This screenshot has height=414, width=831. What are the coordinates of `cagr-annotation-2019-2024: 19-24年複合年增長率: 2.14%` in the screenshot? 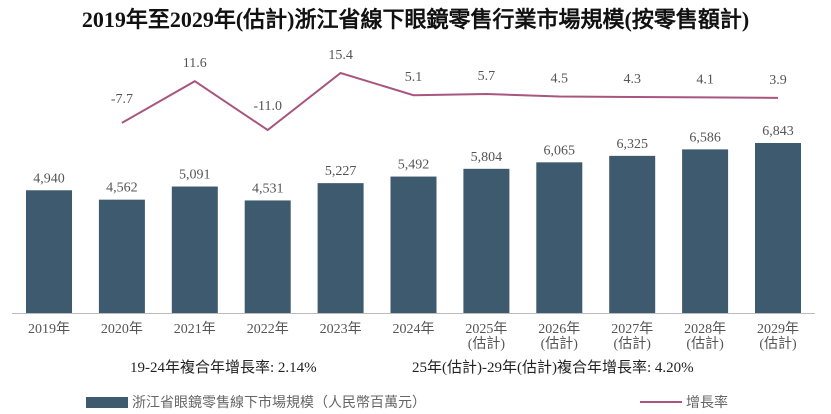 It's located at (223, 368).